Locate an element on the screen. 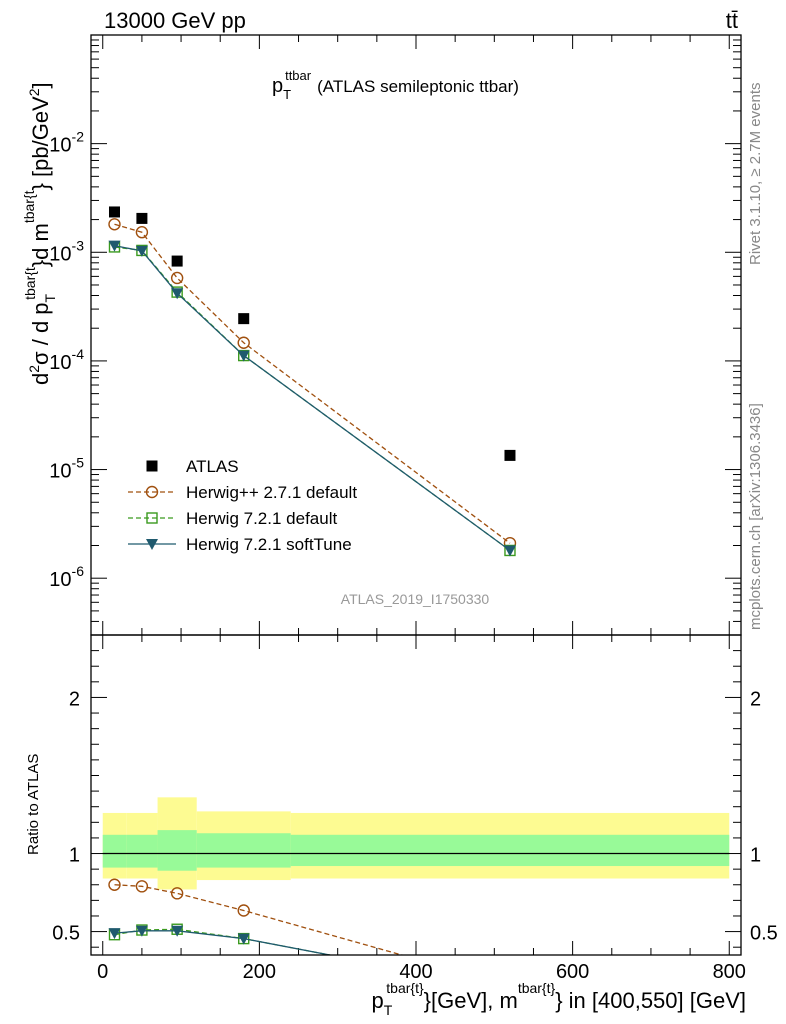 This screenshot has height=1024, width=786. x-tick-label: 0 is located at coordinates (102, 972).